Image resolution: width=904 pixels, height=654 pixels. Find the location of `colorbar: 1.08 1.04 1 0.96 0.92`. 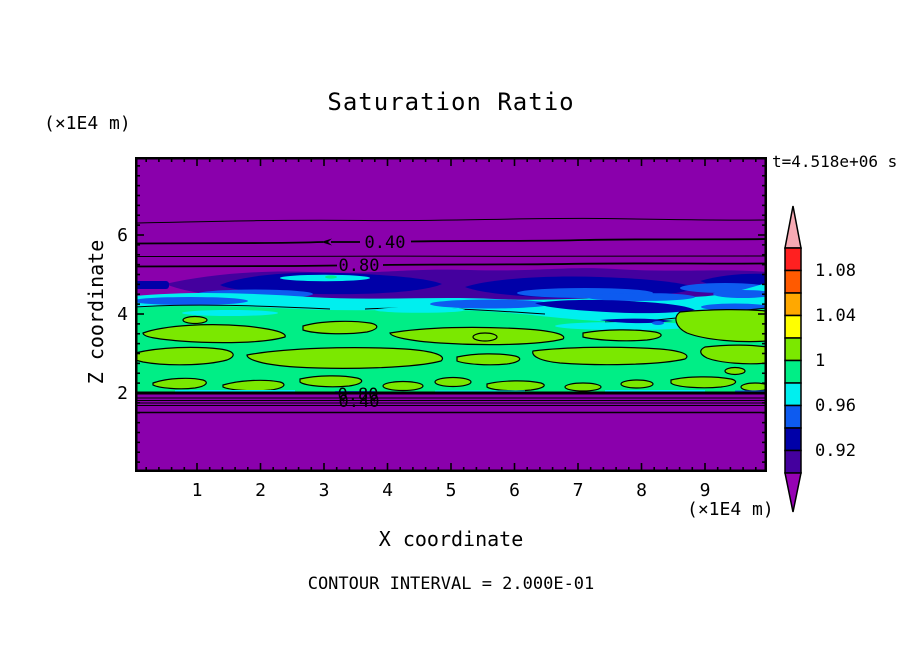

colorbar: 1.08 1.04 1 0.96 0.92 is located at coordinates (820, 359).